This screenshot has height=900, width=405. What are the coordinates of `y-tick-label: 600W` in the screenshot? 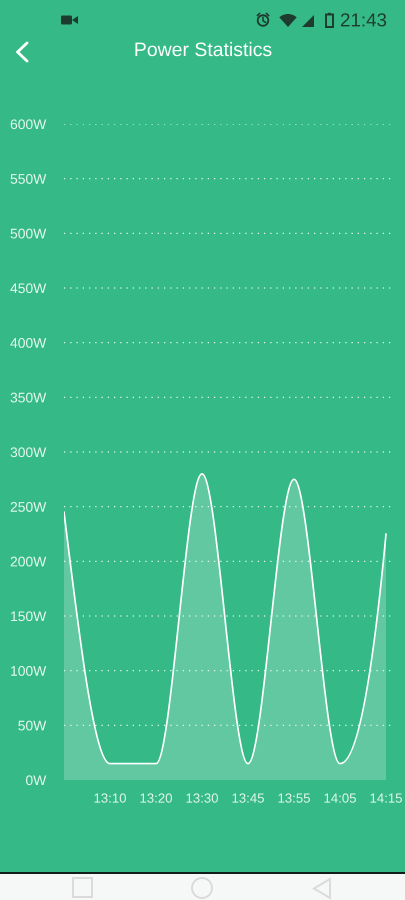 It's located at (28, 124).